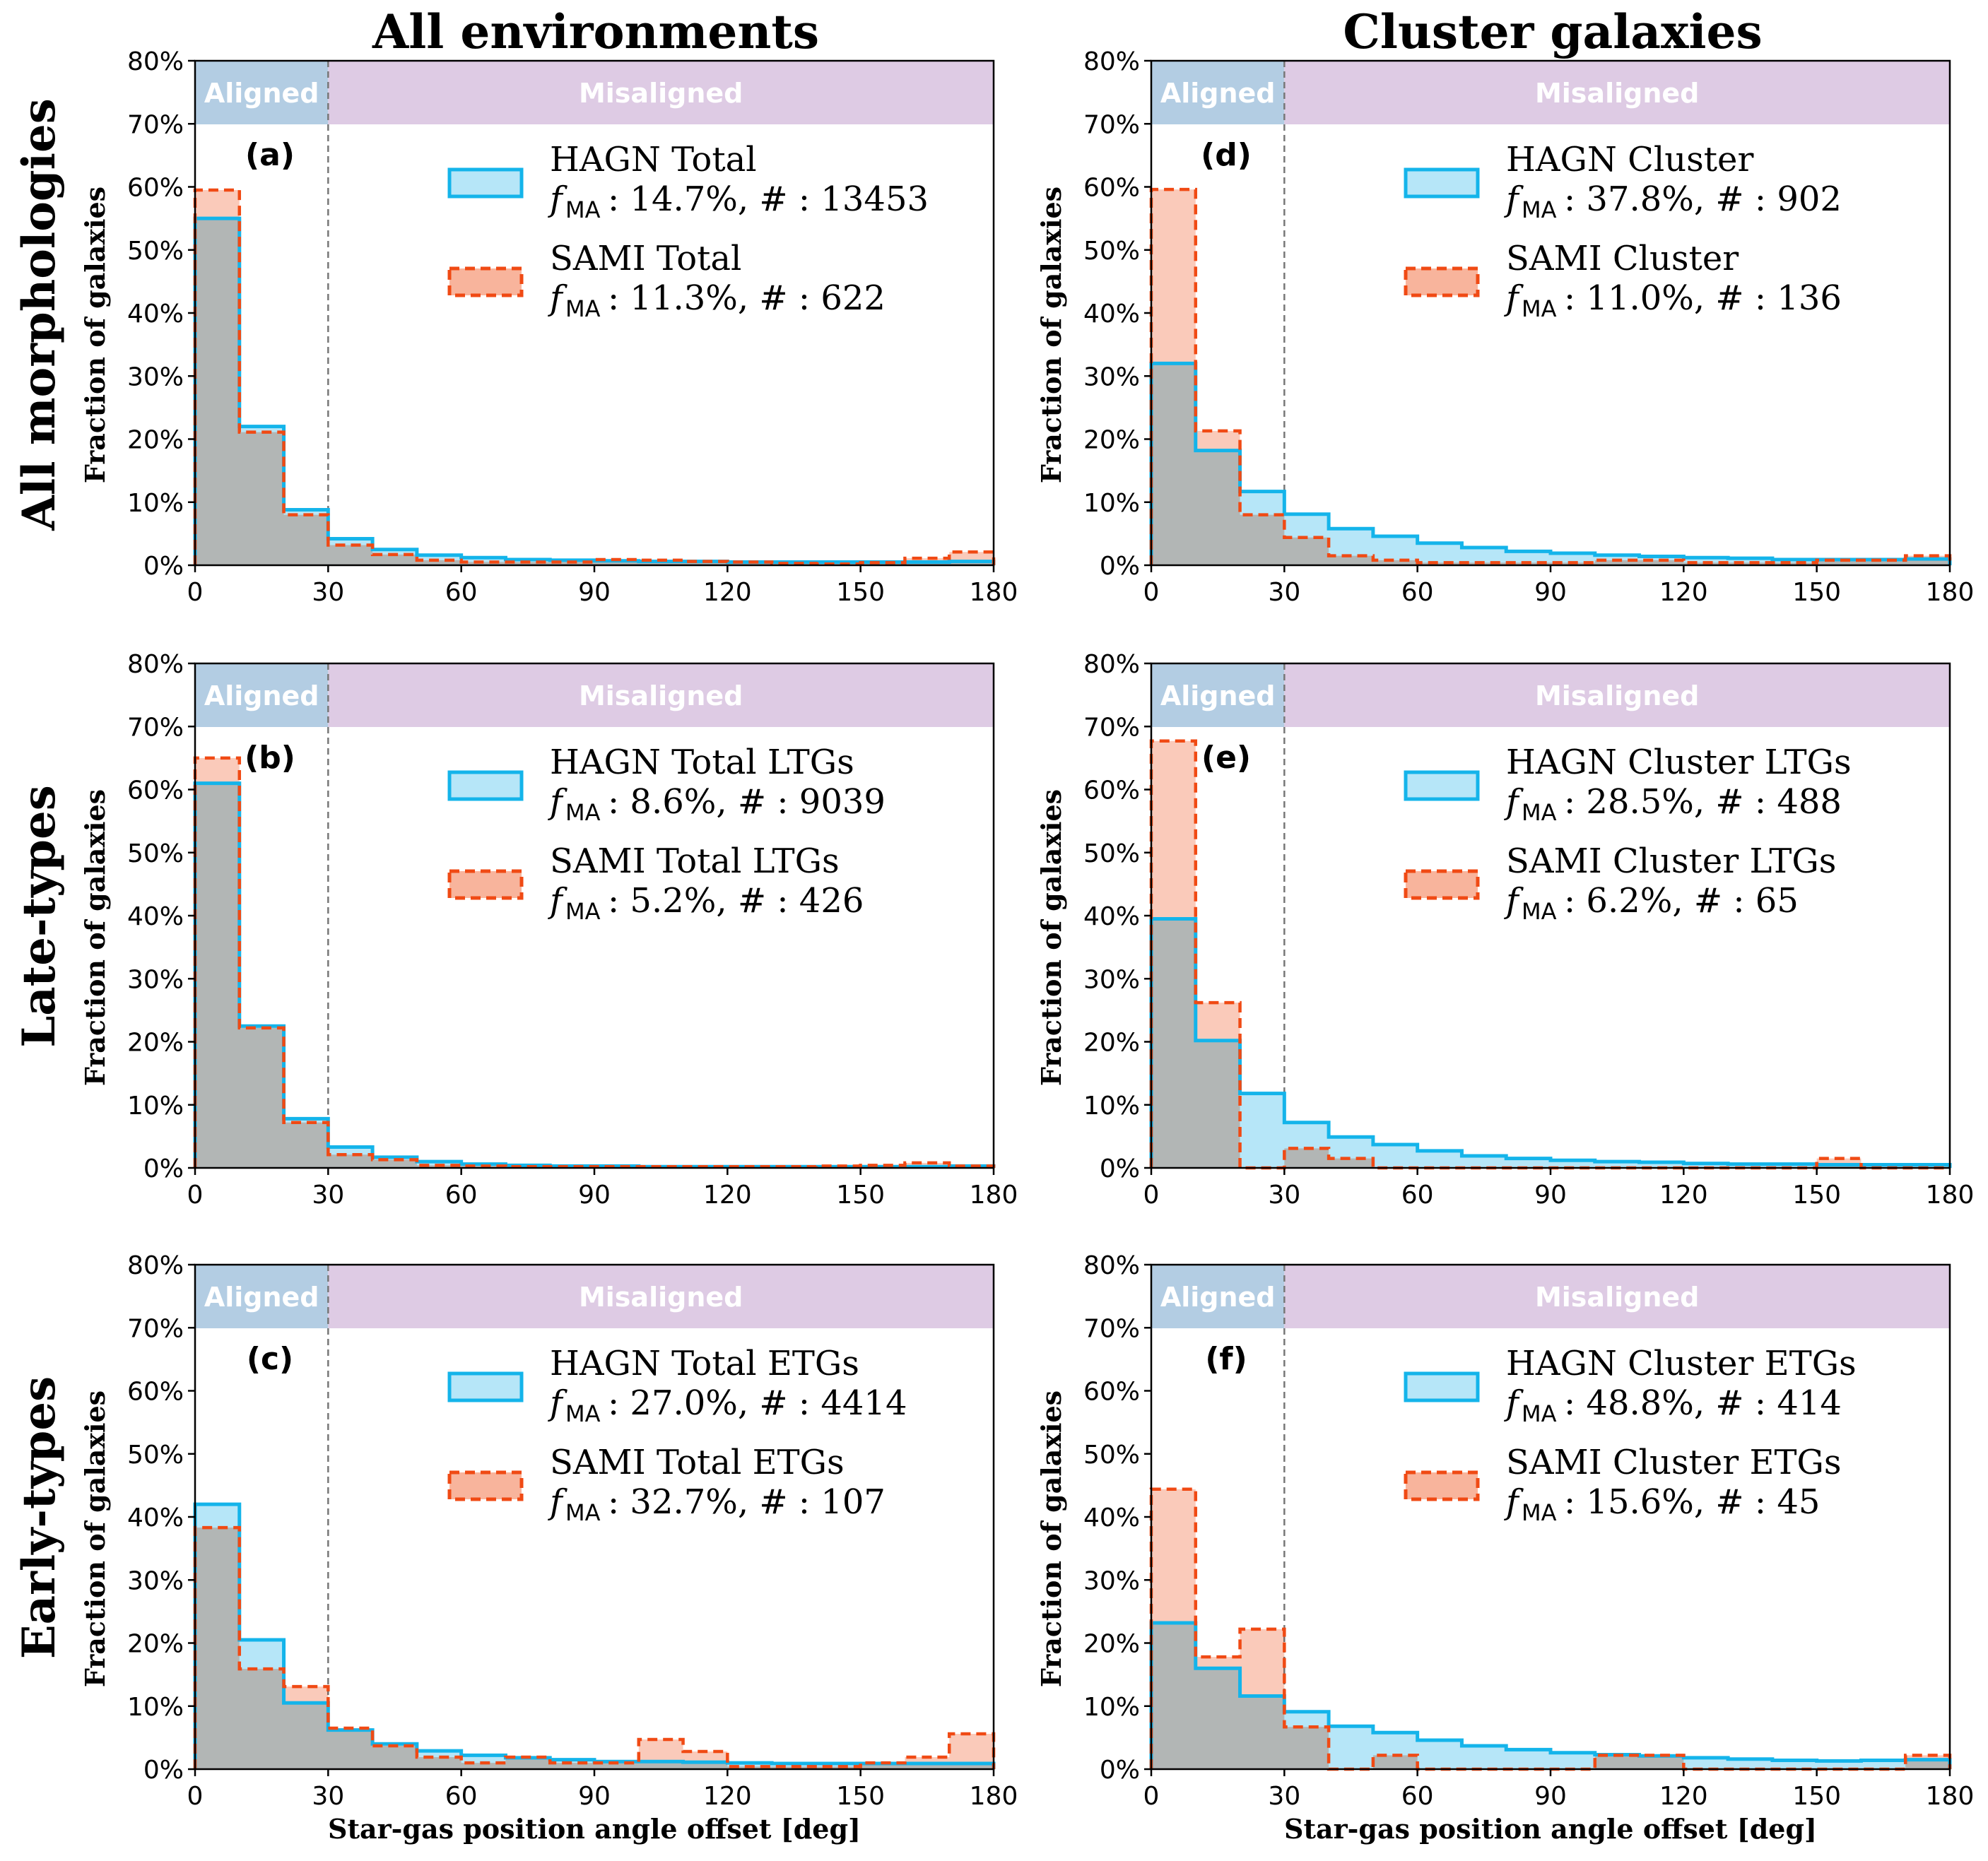 The width and height of the screenshot is (1988, 1861). Describe the element at coordinates (747, 1502) in the screenshot. I see `sami-legend-stats: : 32.7%, # : 107` at that location.